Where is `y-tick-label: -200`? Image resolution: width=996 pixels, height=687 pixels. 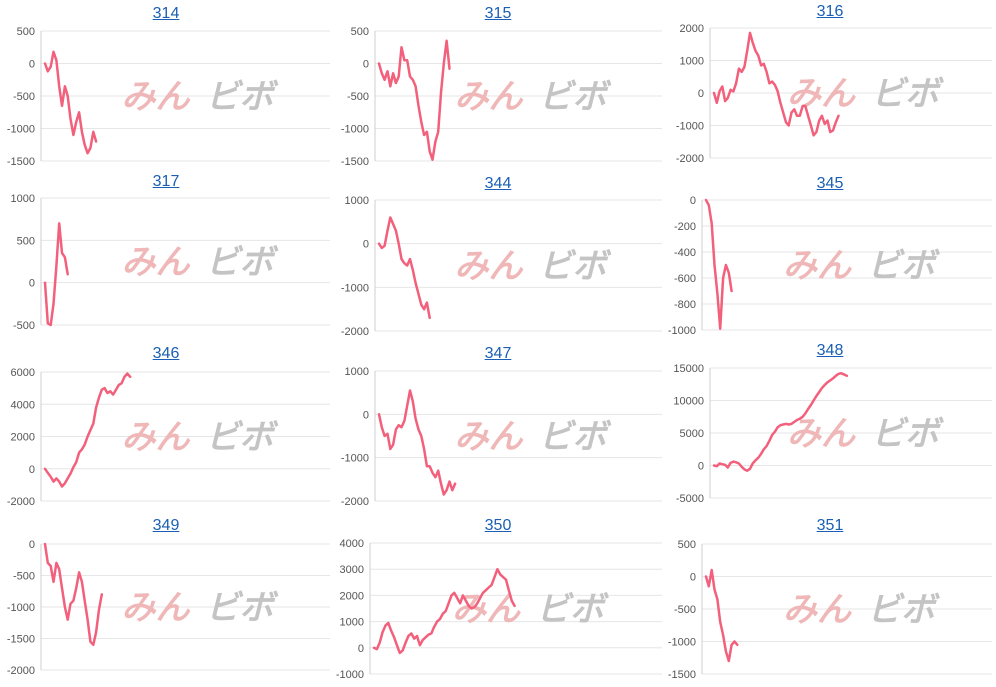 y-tick-label: -200 is located at coordinates (685, 227).